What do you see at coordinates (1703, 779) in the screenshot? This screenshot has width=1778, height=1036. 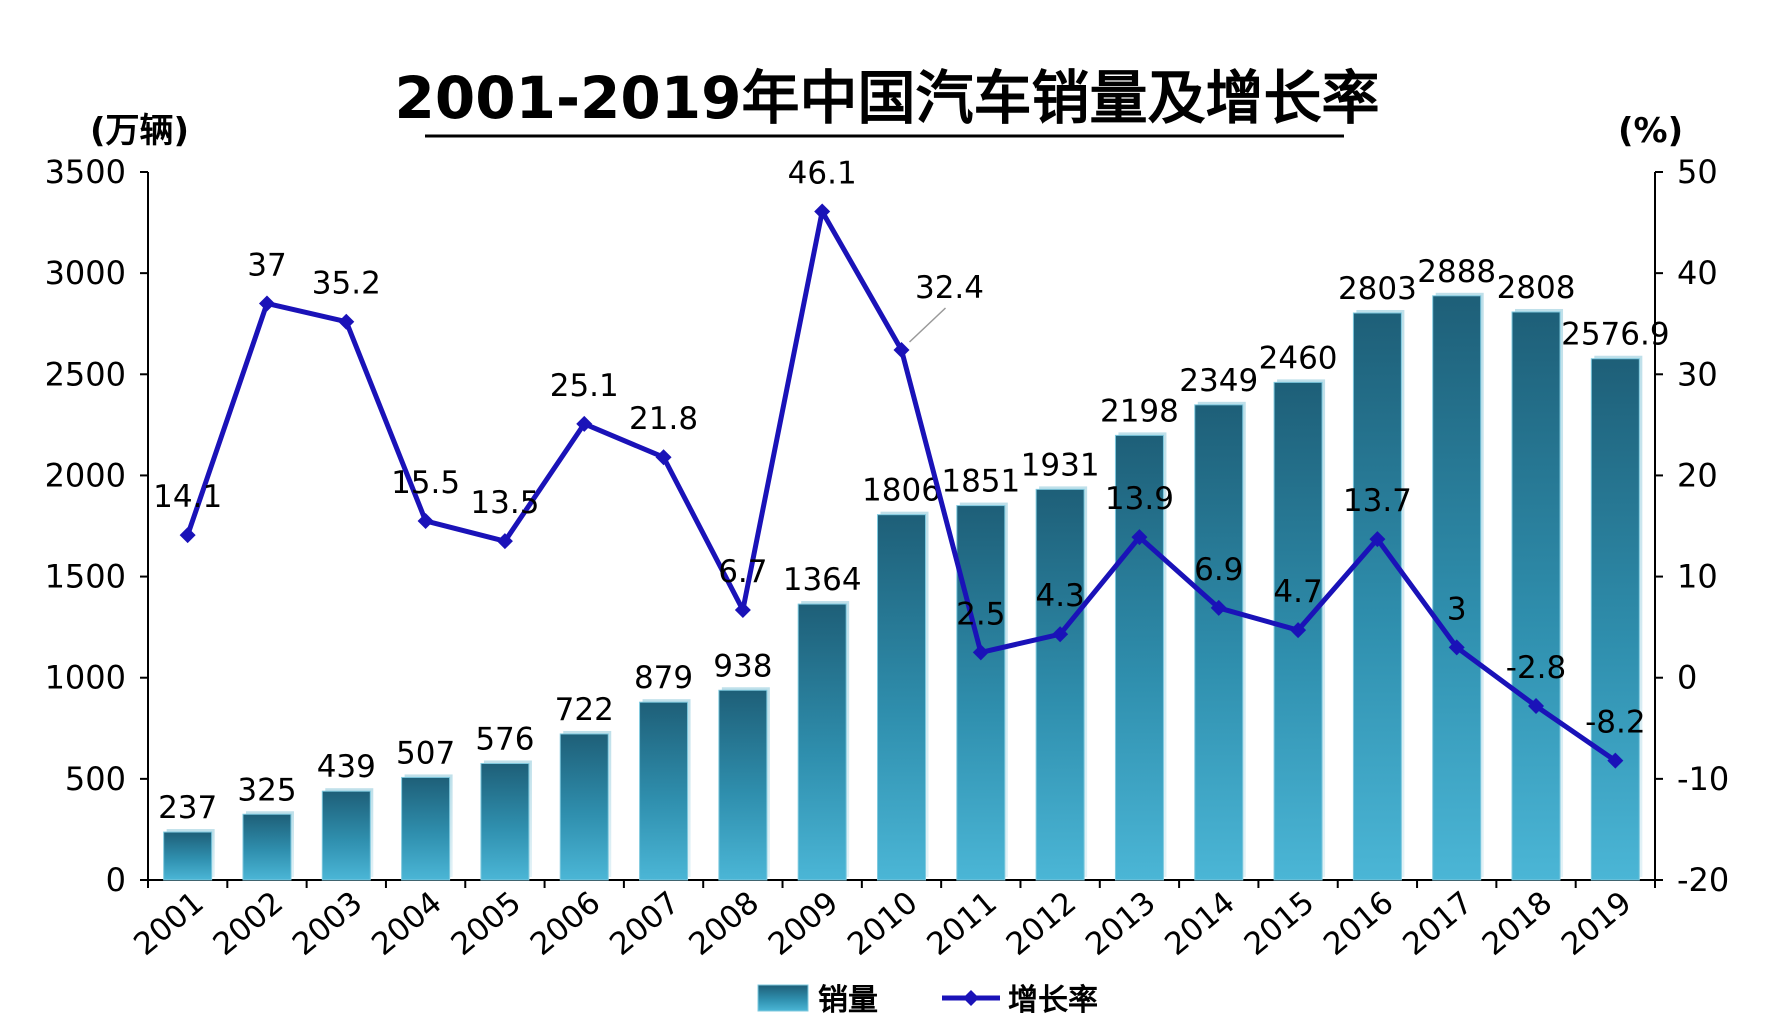 I see `right-tick-label: -10` at bounding box center [1703, 779].